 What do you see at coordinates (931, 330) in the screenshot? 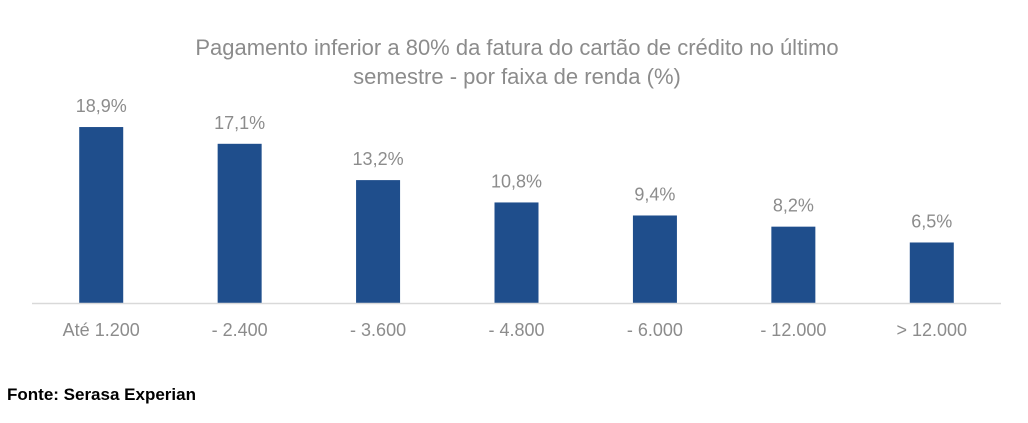
I see `x-tick-label: > 12.000` at bounding box center [931, 330].